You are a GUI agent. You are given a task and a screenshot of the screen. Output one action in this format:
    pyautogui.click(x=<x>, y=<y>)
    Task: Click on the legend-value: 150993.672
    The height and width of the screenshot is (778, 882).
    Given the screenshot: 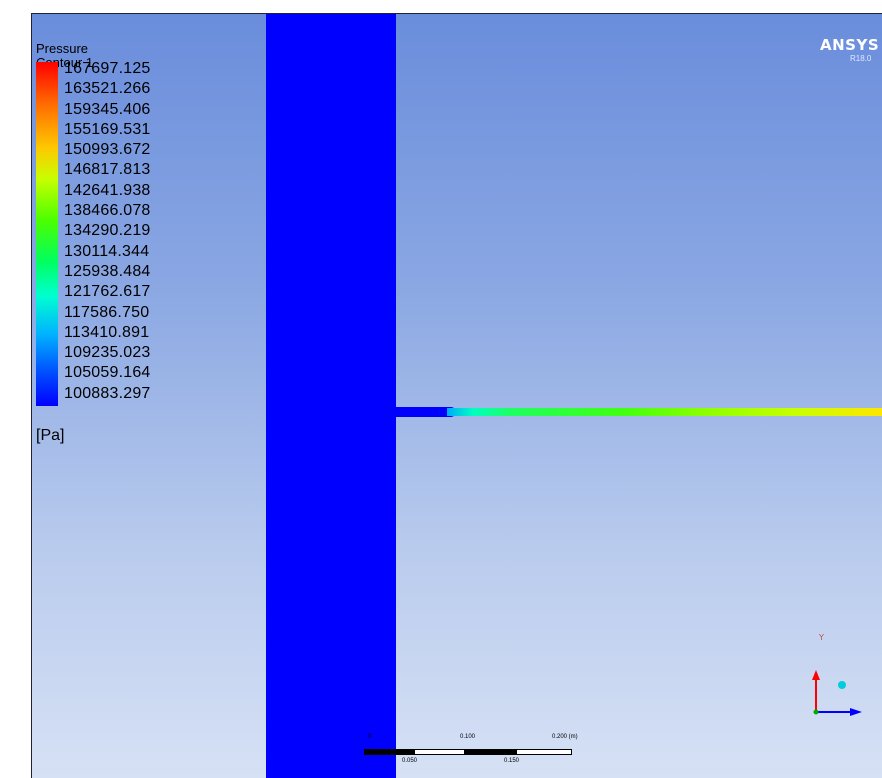 What is the action you would take?
    pyautogui.click(x=107, y=150)
    